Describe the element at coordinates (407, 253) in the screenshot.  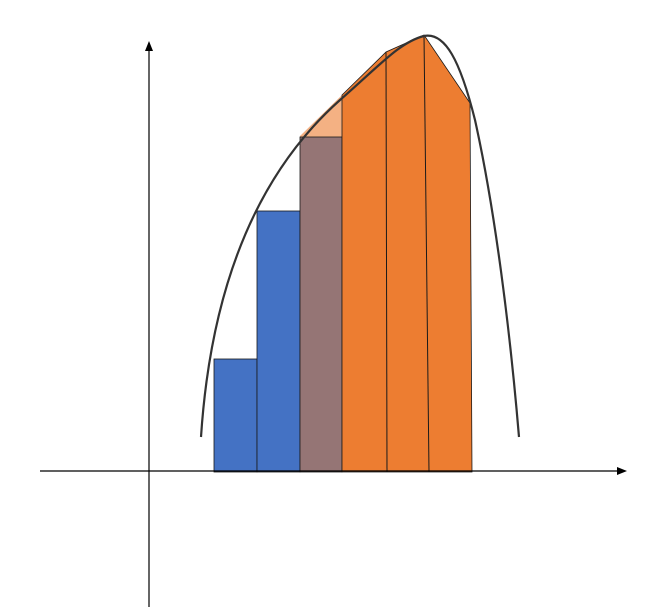
I see `orange-trapezoid-region` at that location.